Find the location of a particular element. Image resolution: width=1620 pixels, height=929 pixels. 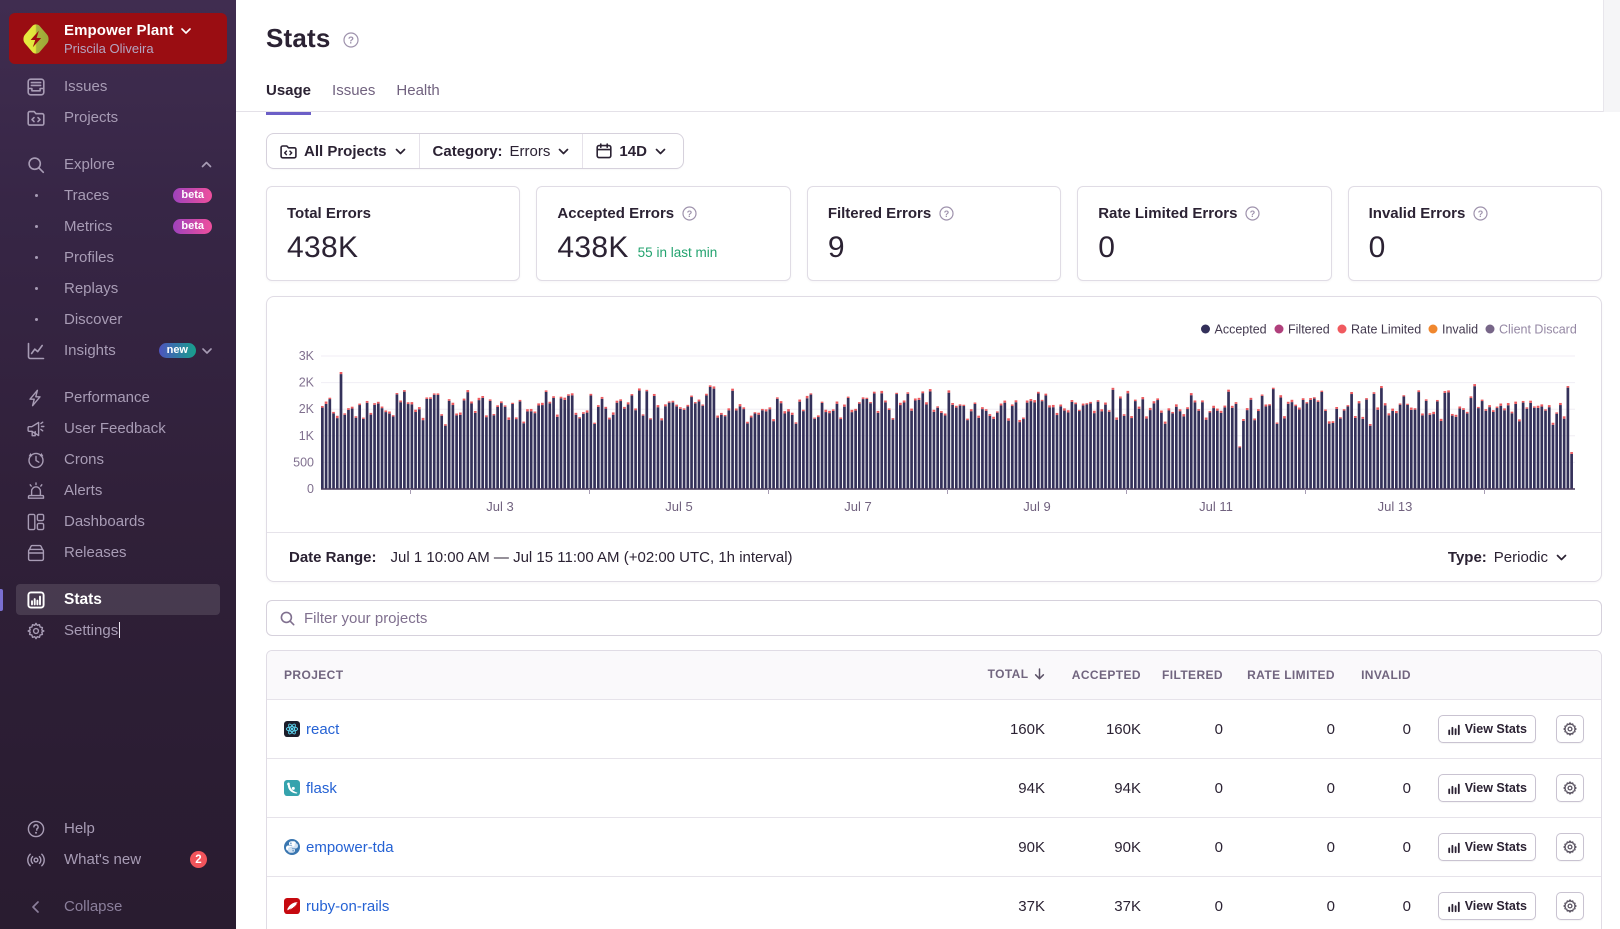

svg-text: Filtered is located at coordinates (1309, 330).